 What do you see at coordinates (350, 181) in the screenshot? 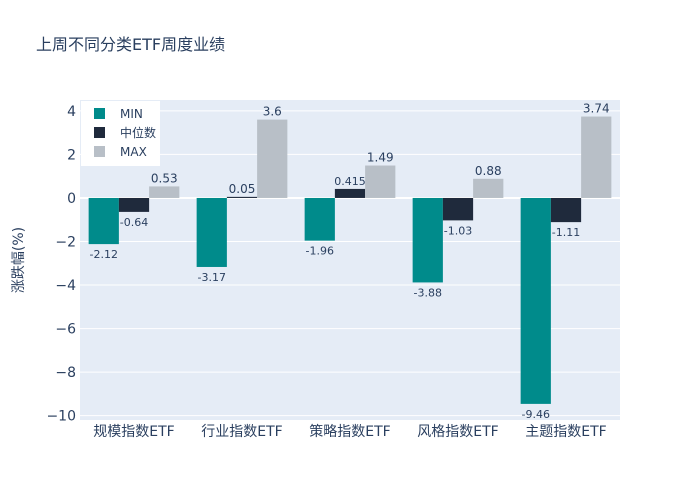
I see `data-label: 0.415` at bounding box center [350, 181].